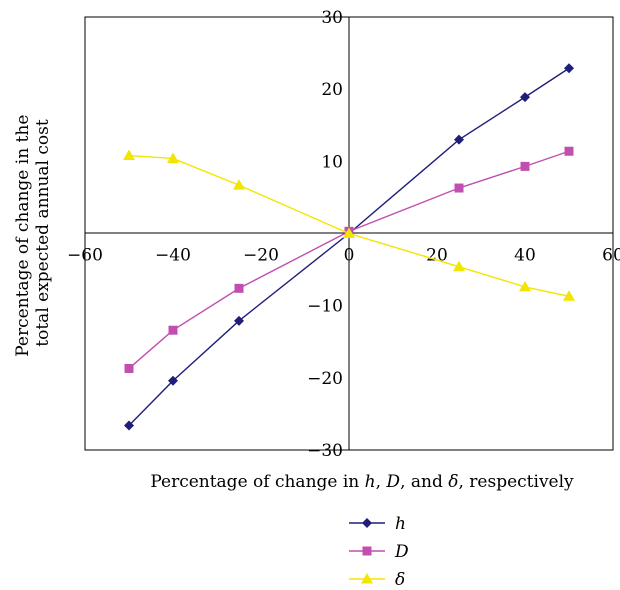 Image resolution: width=620 pixels, height=590 pixels. Describe the element at coordinates (325, 307) in the screenshot. I see `y-tick-label: −10` at that location.